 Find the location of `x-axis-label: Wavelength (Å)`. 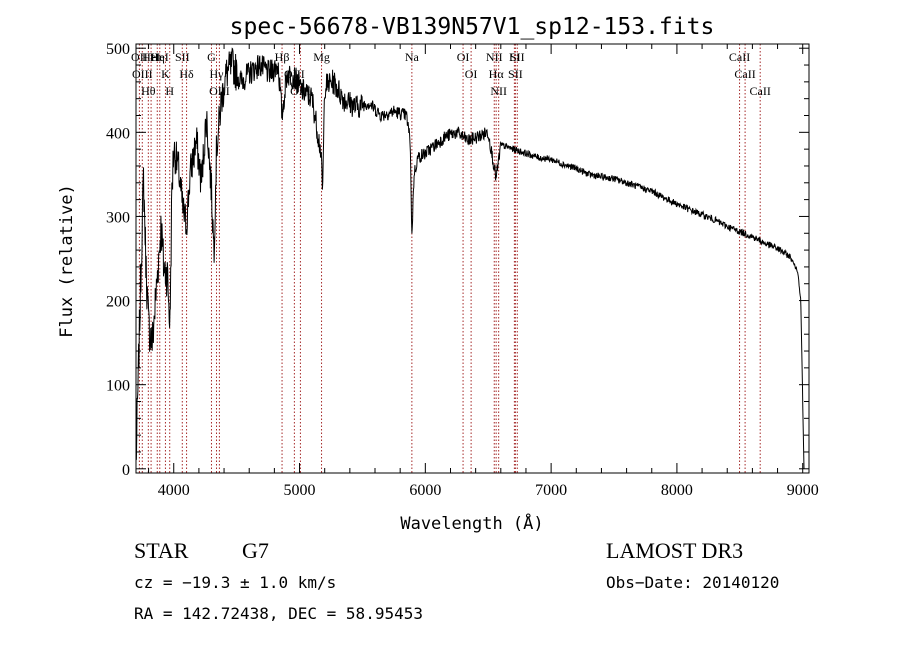

x-axis-label: Wavelength (Å) is located at coordinates (471, 523).